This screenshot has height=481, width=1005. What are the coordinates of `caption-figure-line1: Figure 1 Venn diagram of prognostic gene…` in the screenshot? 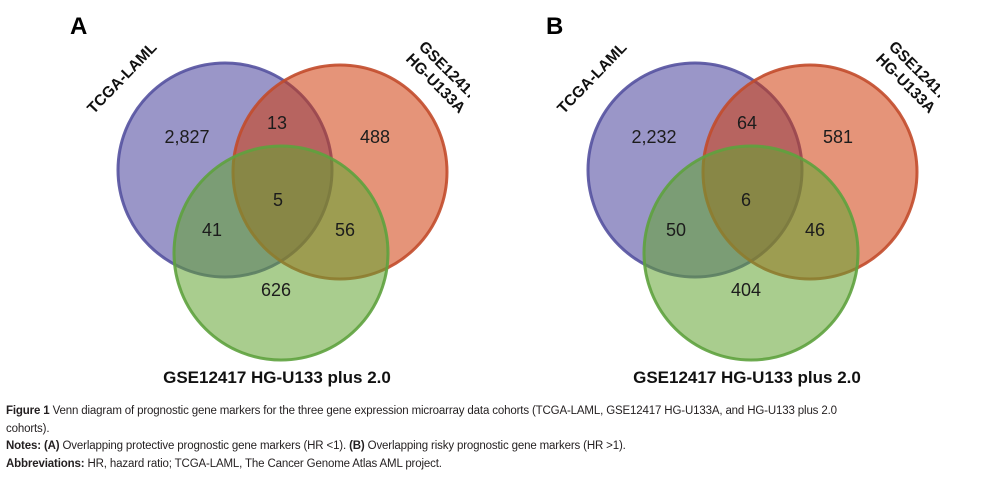 It's located at (503, 412).